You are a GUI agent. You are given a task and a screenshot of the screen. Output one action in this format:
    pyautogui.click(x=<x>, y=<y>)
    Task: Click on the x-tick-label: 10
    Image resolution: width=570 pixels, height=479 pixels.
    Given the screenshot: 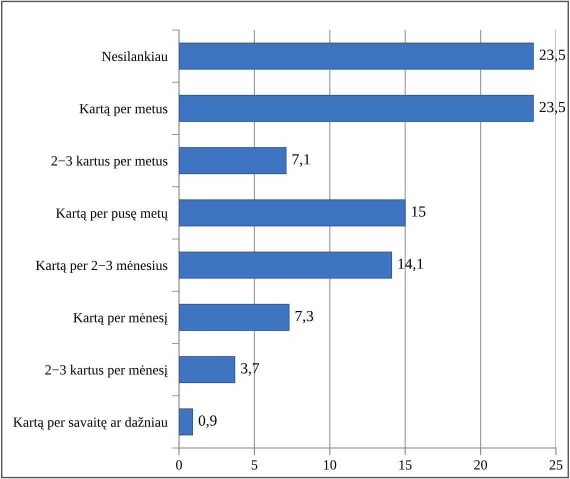 What is the action you would take?
    pyautogui.click(x=330, y=465)
    